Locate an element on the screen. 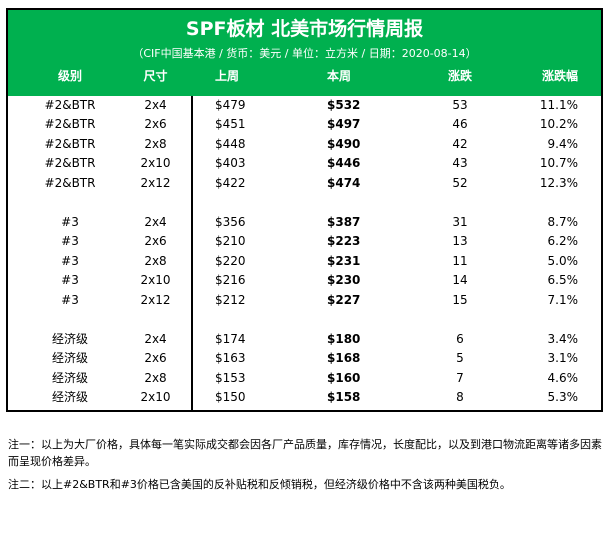  this-week-price: $387 is located at coordinates (344, 222).